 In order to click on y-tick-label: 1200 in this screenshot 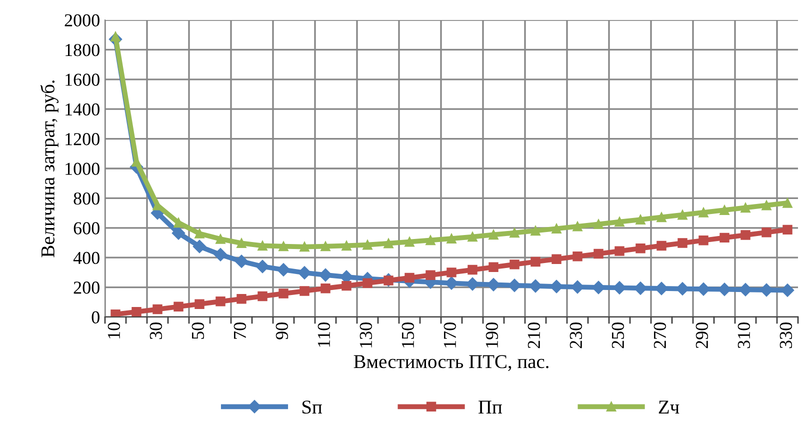, I will do `click(83, 139)`.